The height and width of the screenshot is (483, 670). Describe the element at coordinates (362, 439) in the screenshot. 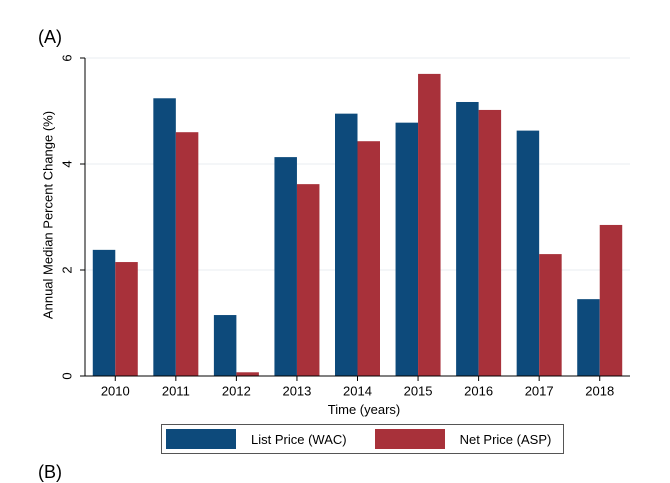

I see `legend: List Price (WAC) Net Price (ASP)` at that location.